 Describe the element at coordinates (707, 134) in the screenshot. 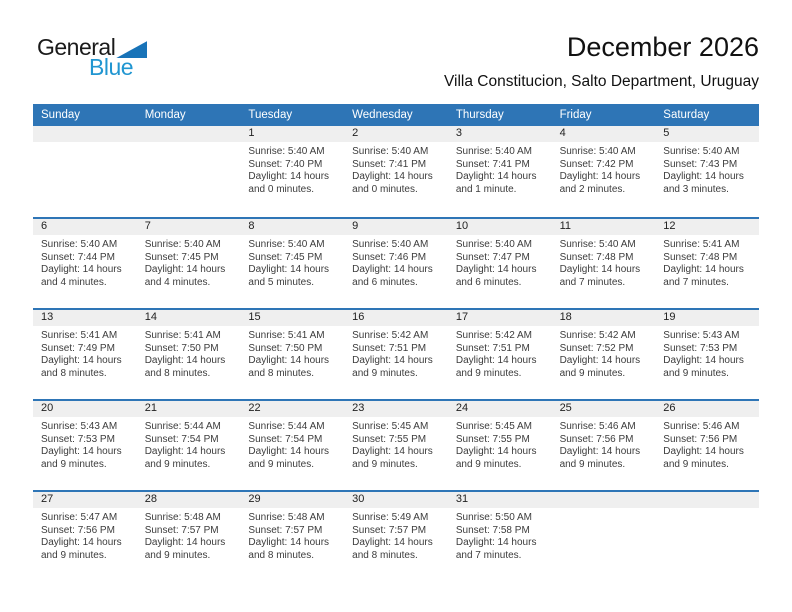

I see `day-number: 5` at that location.